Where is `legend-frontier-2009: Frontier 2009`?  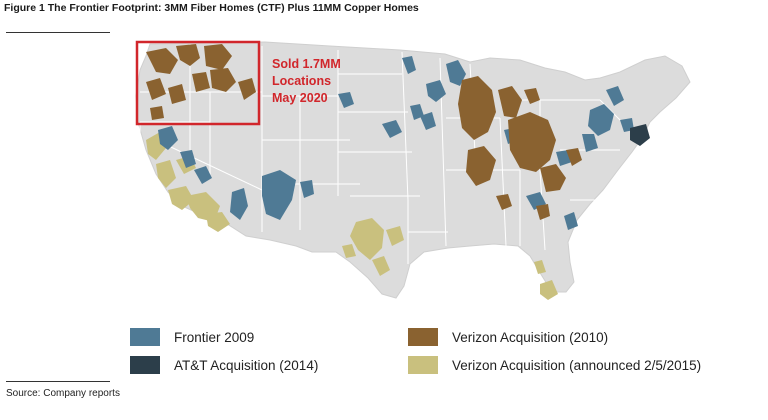
legend-frontier-2009: Frontier 2009 is located at coordinates (192, 337).